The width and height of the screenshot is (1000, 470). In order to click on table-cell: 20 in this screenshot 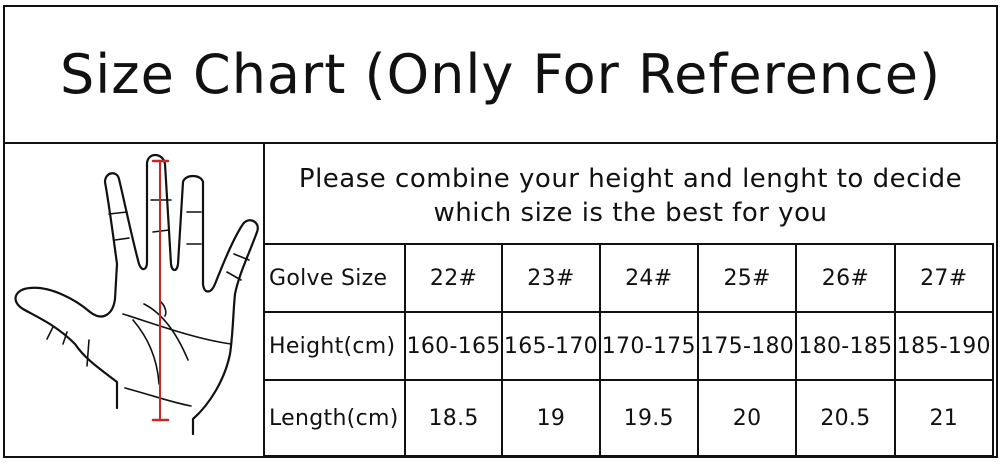, I will do `click(747, 418)`.